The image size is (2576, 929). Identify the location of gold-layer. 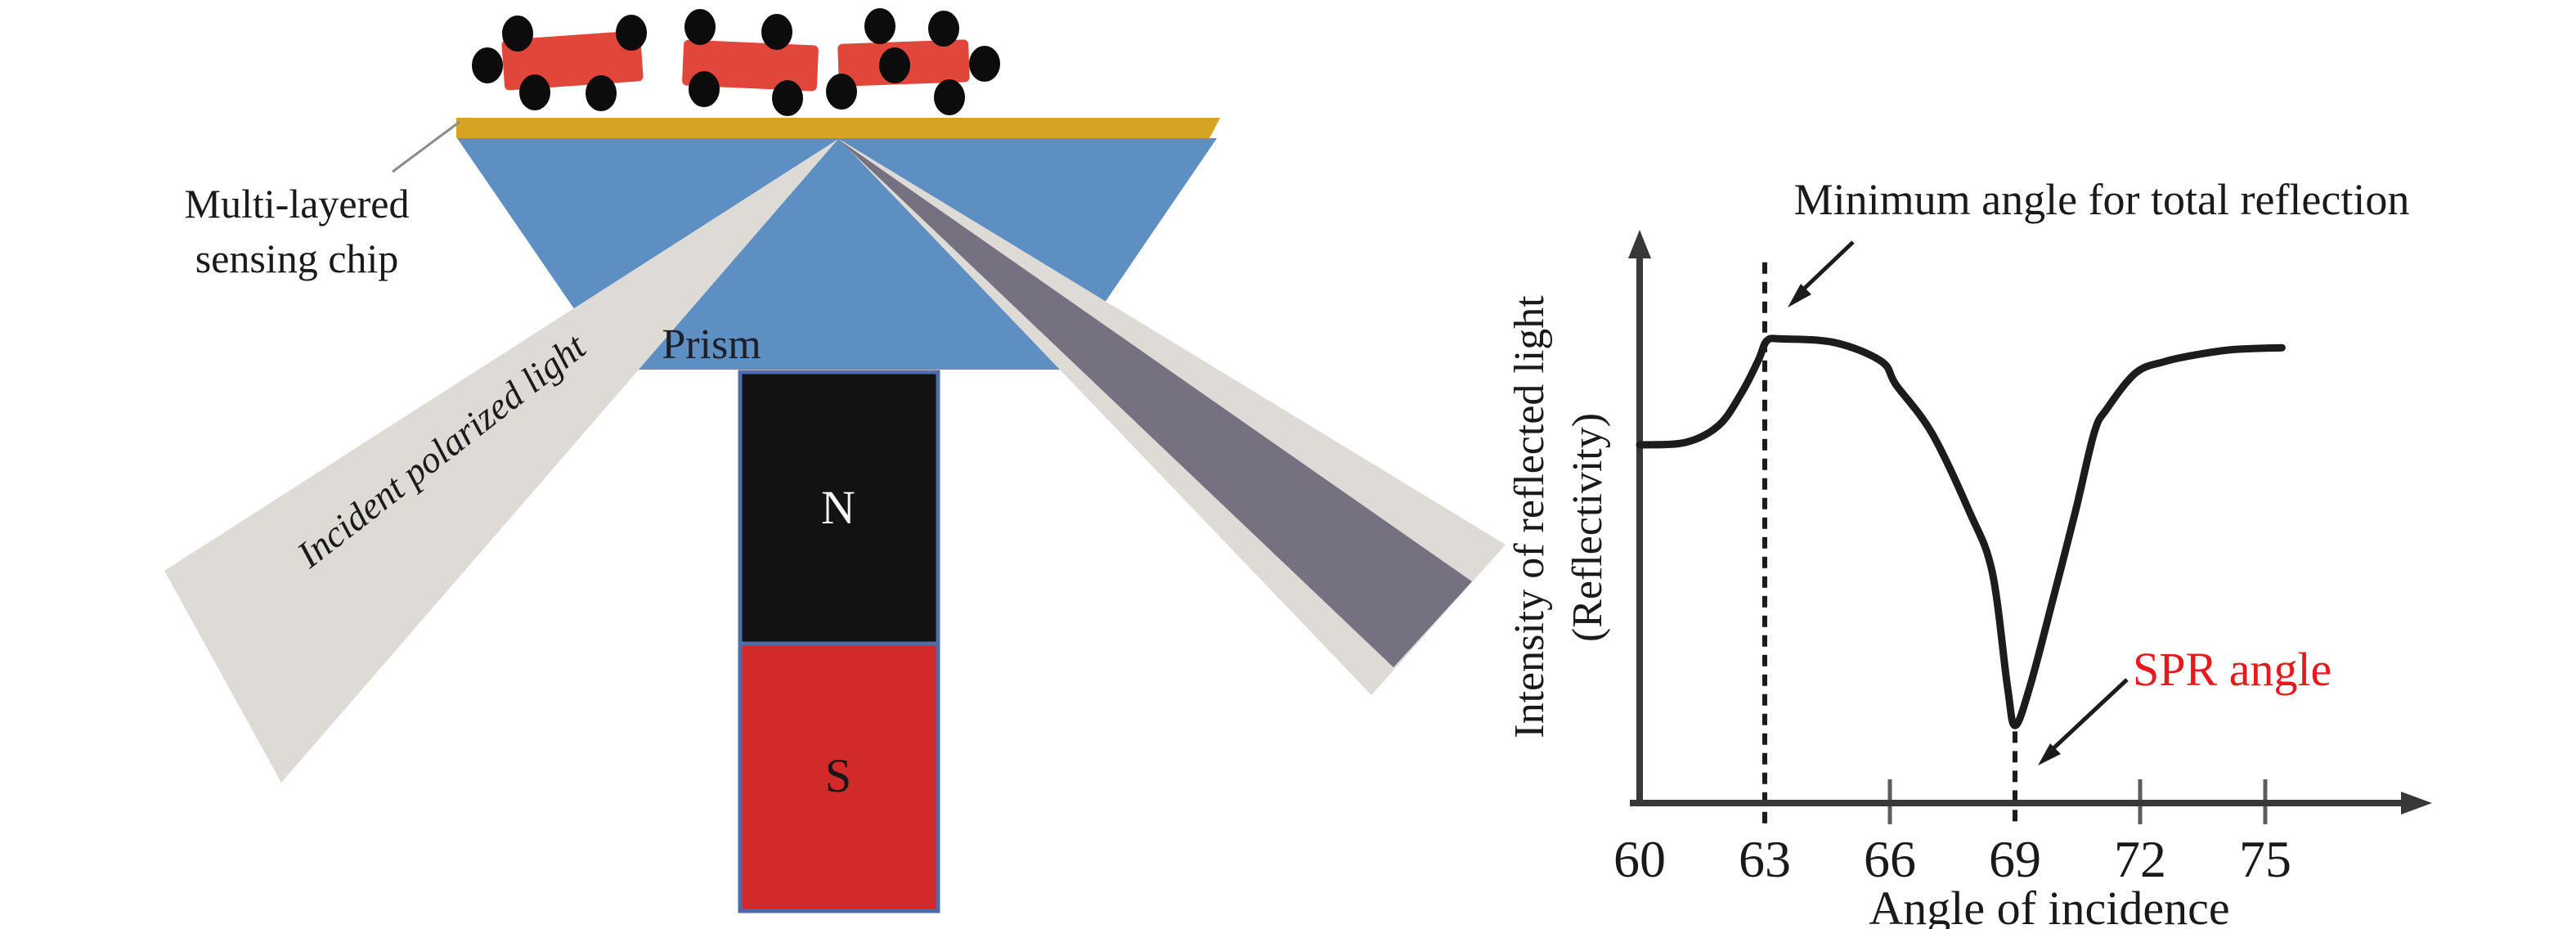
(838, 128).